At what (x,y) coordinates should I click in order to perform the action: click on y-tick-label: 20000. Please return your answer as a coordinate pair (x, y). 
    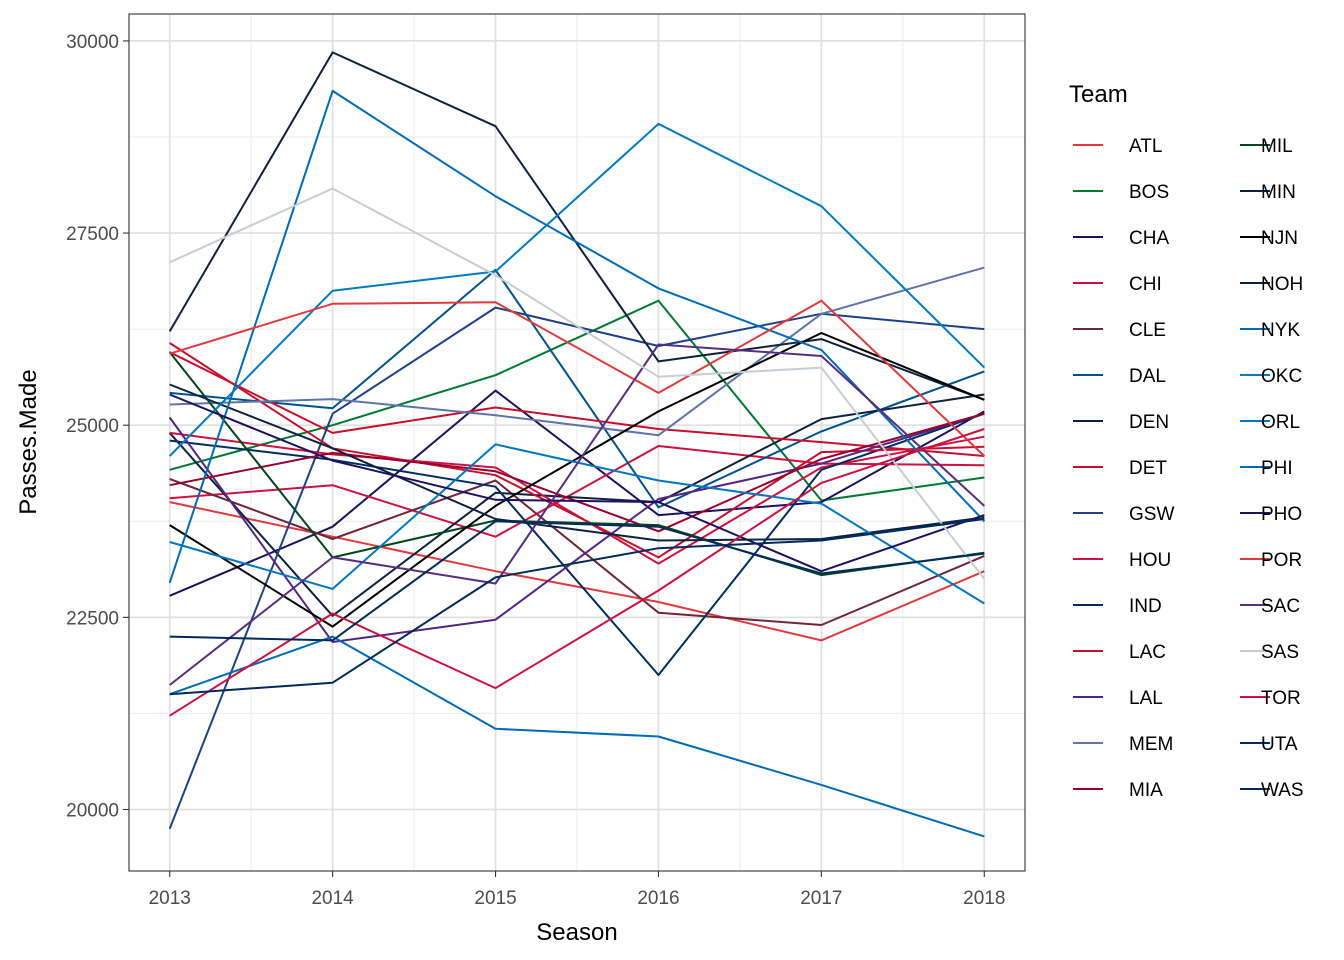
    Looking at the image, I should click on (92, 811).